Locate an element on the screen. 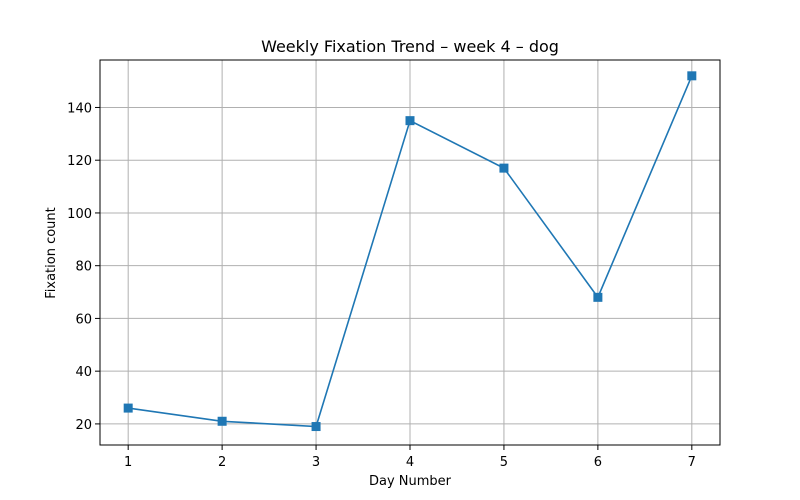 Image resolution: width=800 pixels, height=500 pixels. y-tick-label: 140 is located at coordinates (79, 108).